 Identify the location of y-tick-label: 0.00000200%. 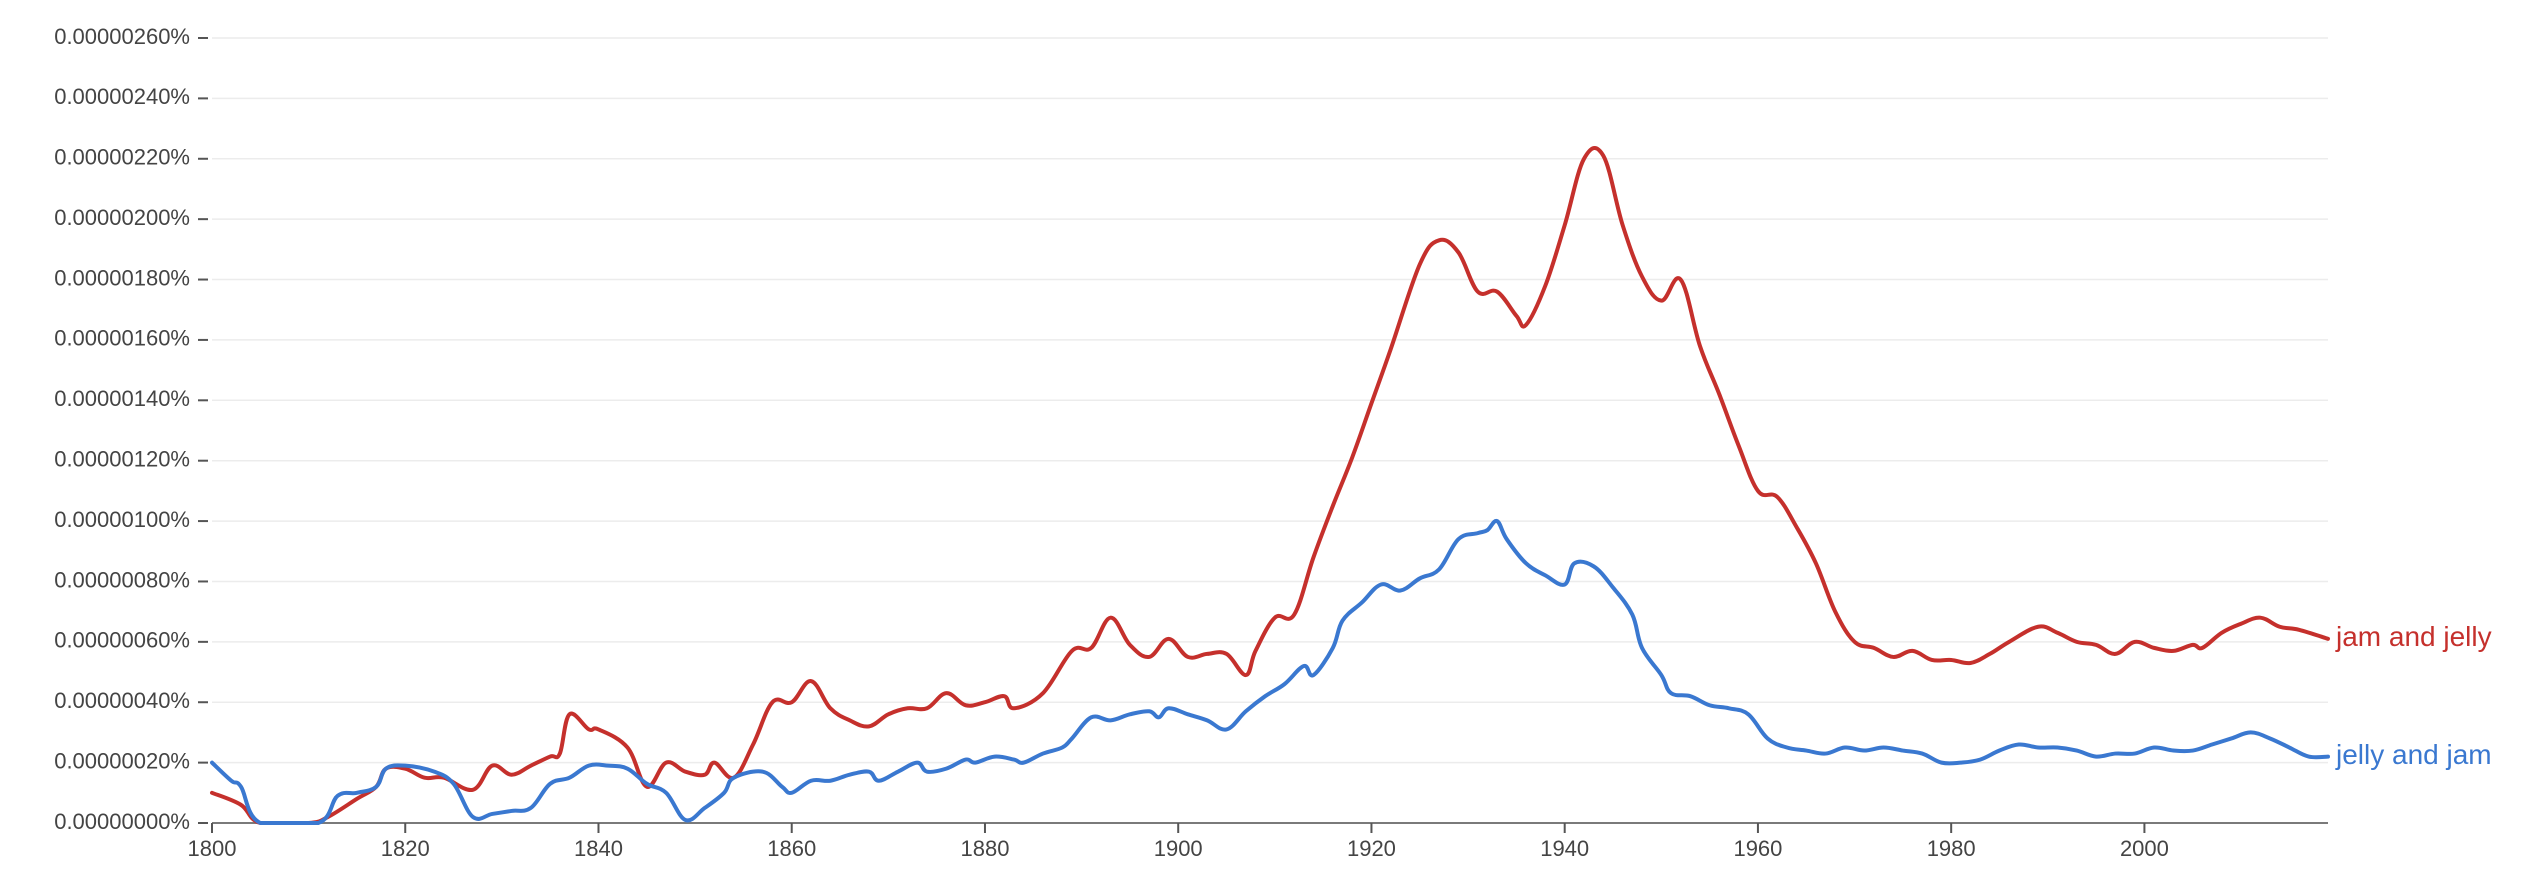
(122, 217).